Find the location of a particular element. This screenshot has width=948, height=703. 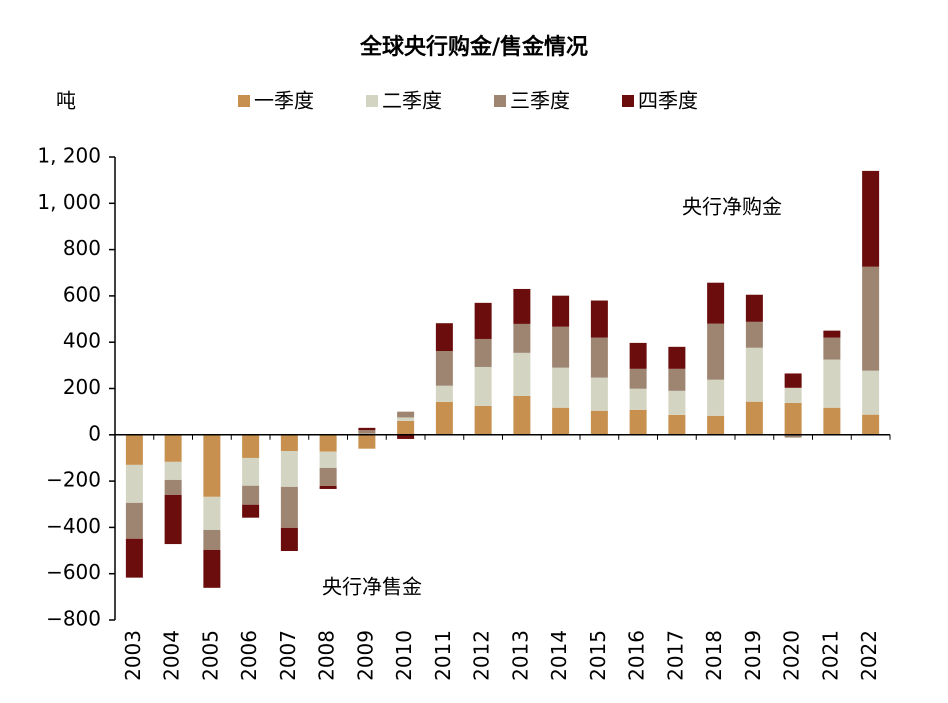

x-tick-label: 2017 is located at coordinates (675, 655).